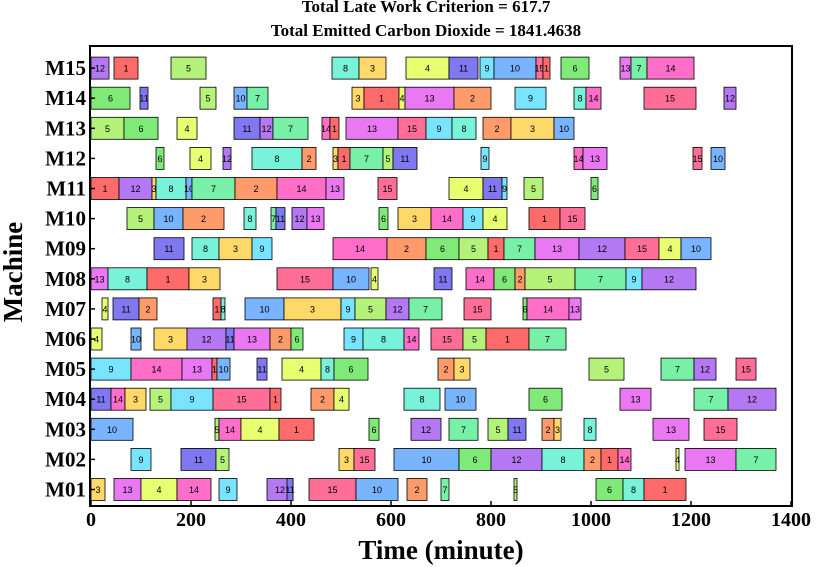  I want to click on operation-bar-m06-job-11: 11, so click(230, 339).